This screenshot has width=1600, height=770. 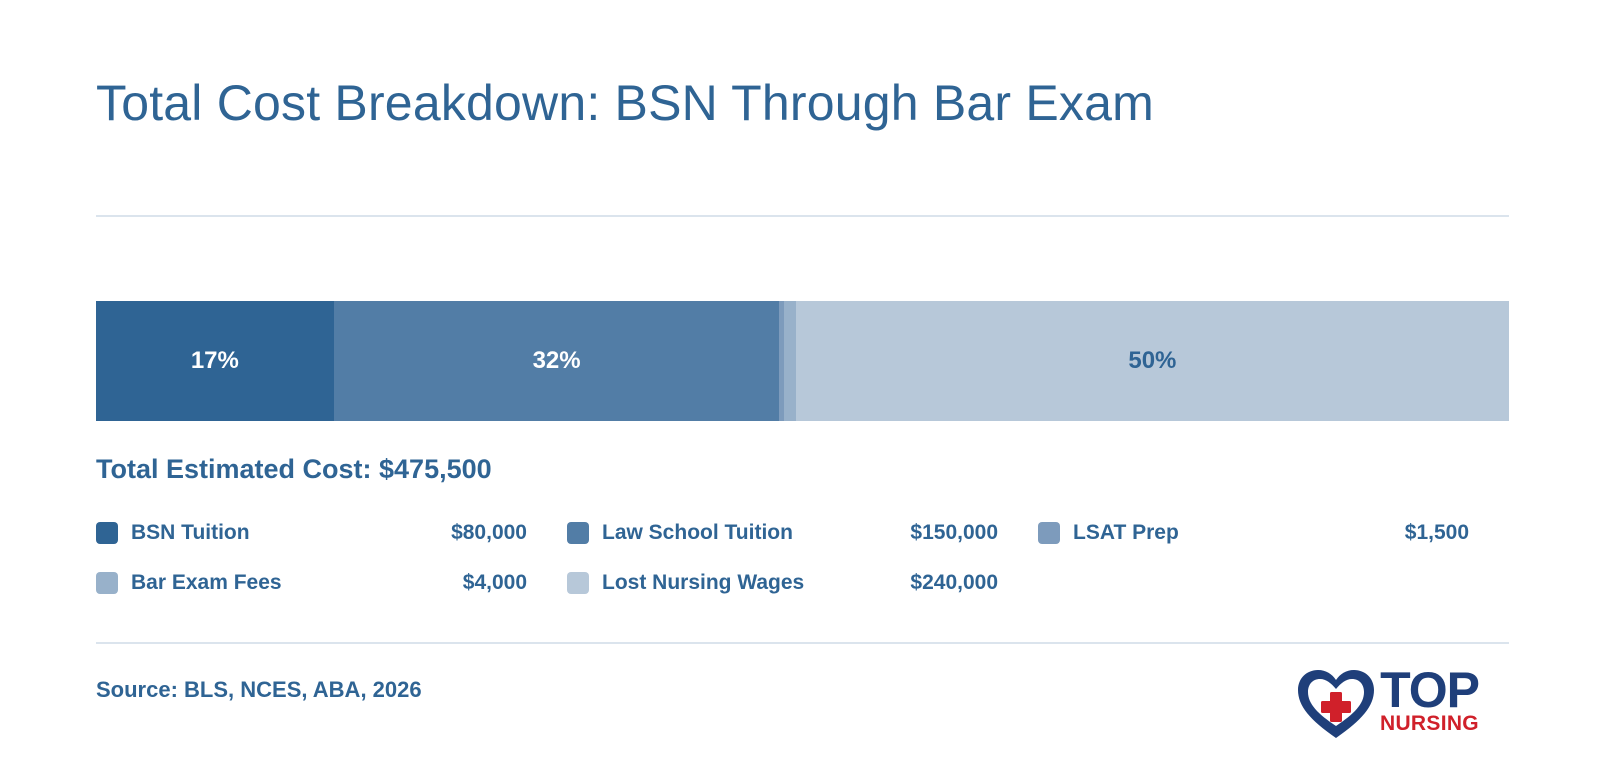 I want to click on bar-segment-bsn-tuition: 17%, so click(x=215, y=361).